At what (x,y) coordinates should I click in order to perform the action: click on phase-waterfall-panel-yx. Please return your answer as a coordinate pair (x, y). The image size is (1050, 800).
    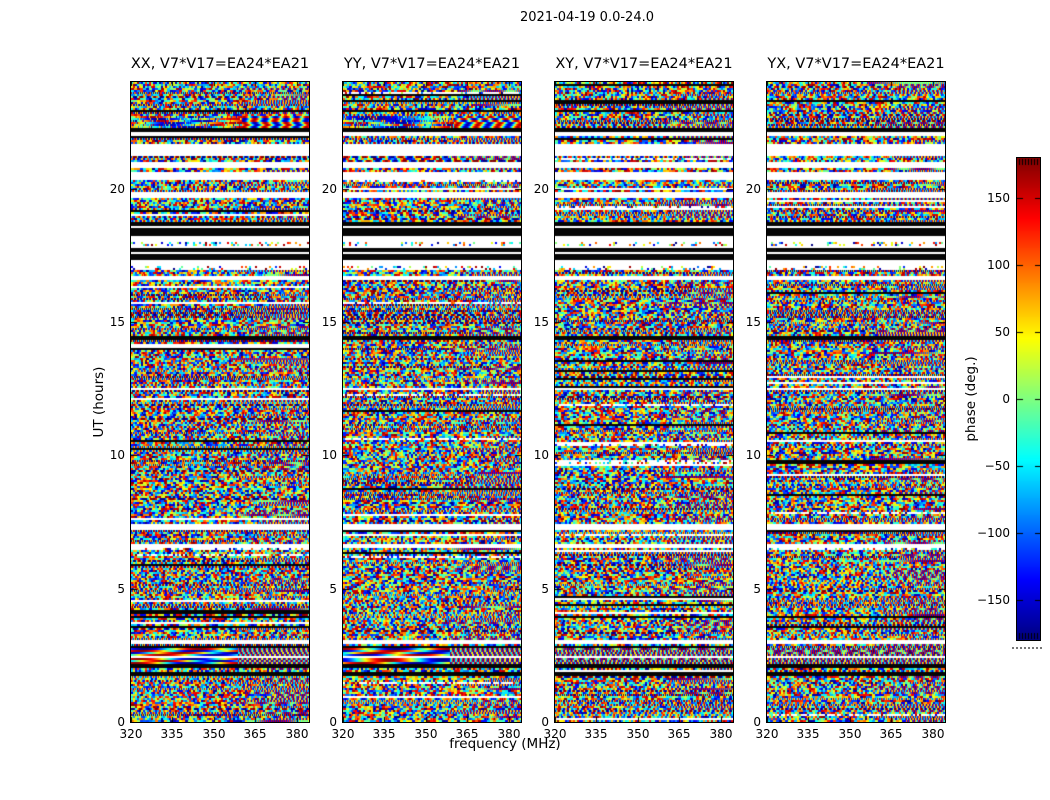
    Looking at the image, I should click on (856, 402).